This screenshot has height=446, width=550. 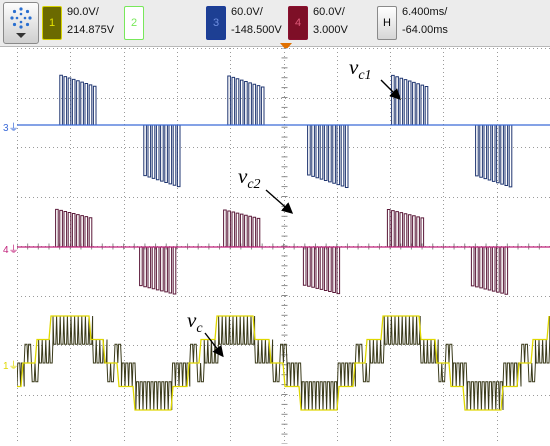 I want to click on channel-3-number: 3, so click(x=216, y=23).